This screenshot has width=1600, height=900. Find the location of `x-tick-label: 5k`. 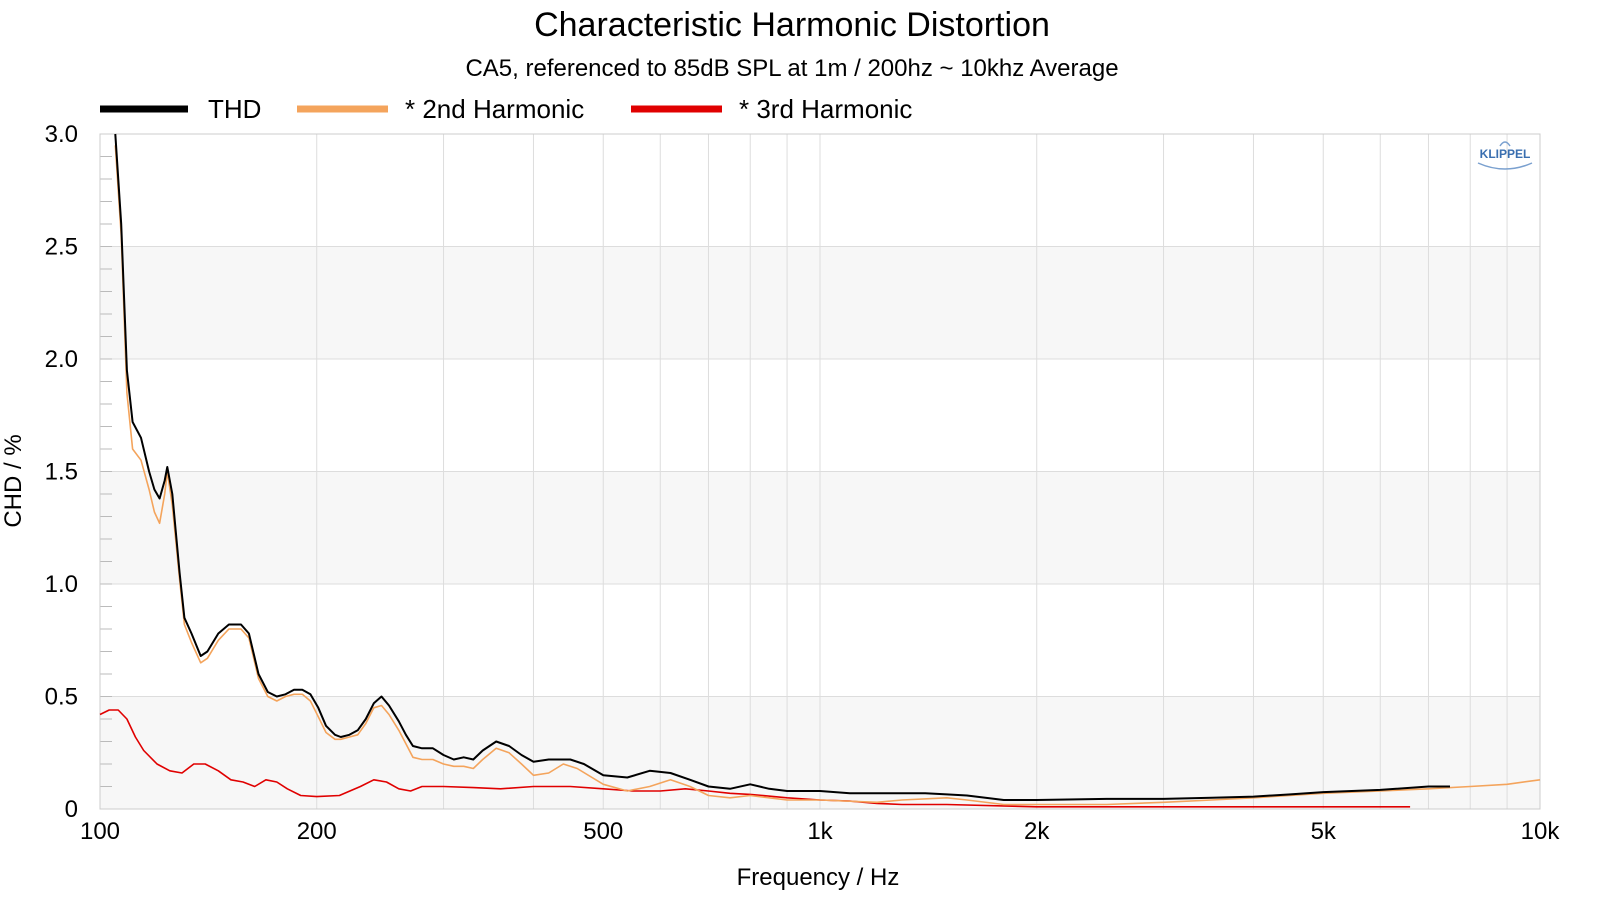

x-tick-label: 5k is located at coordinates (1324, 831).